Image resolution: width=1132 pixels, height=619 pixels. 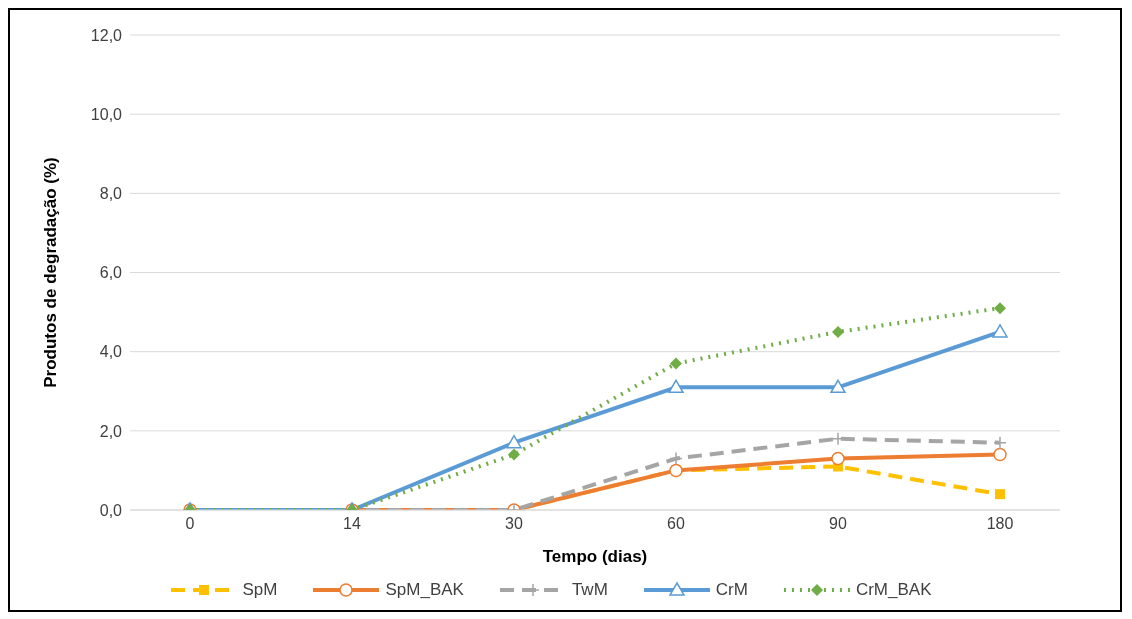 I want to click on legend-label: SpM, so click(x=259, y=590).